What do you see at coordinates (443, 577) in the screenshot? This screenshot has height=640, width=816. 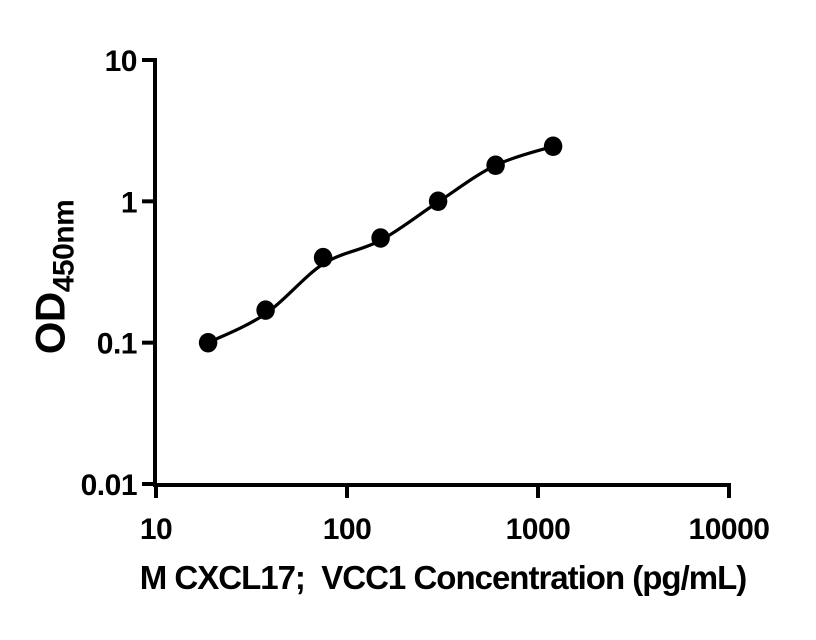 I see `x-axis-title: M CXCL17; VCC1 Concentration (pg/mL)` at bounding box center [443, 577].